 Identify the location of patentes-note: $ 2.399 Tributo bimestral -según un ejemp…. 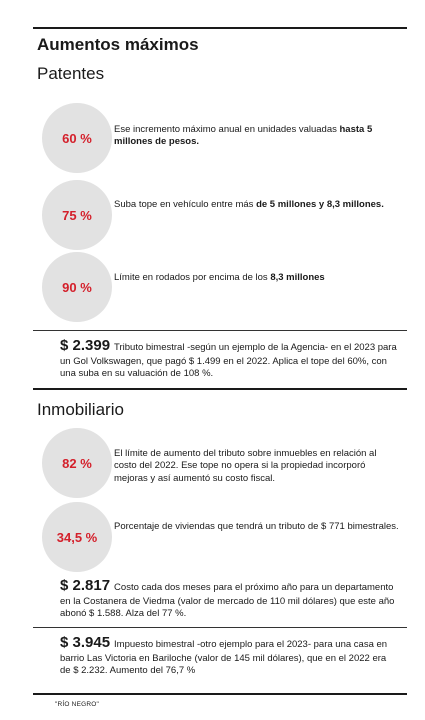
(229, 358).